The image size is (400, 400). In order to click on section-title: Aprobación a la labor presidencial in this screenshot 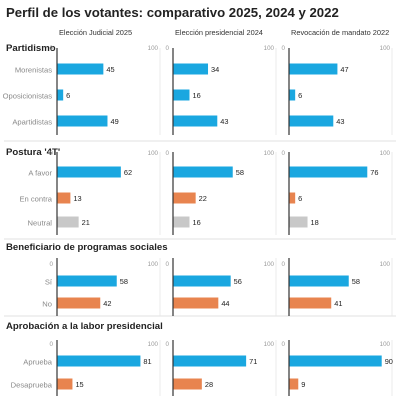, I will do `click(84, 326)`.